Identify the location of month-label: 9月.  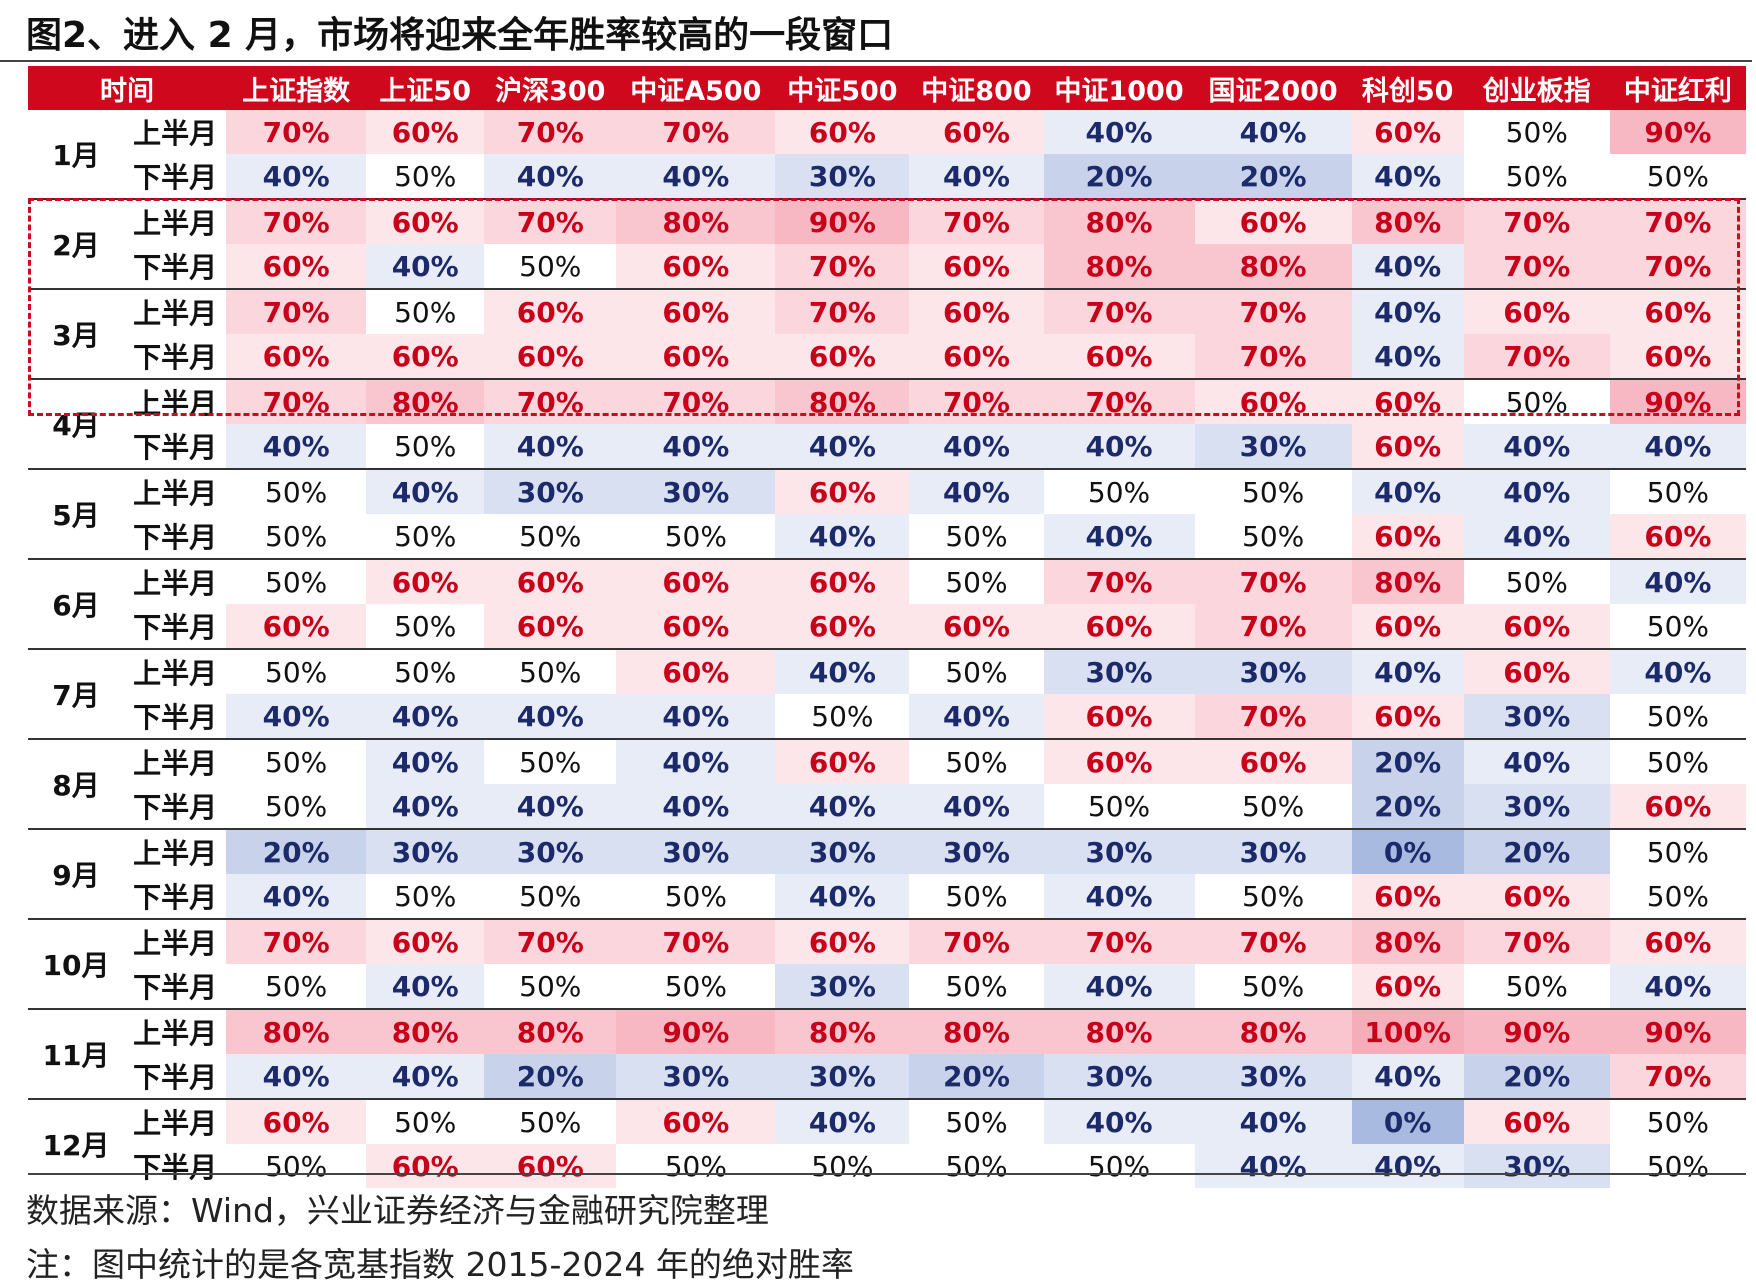
(76, 873).